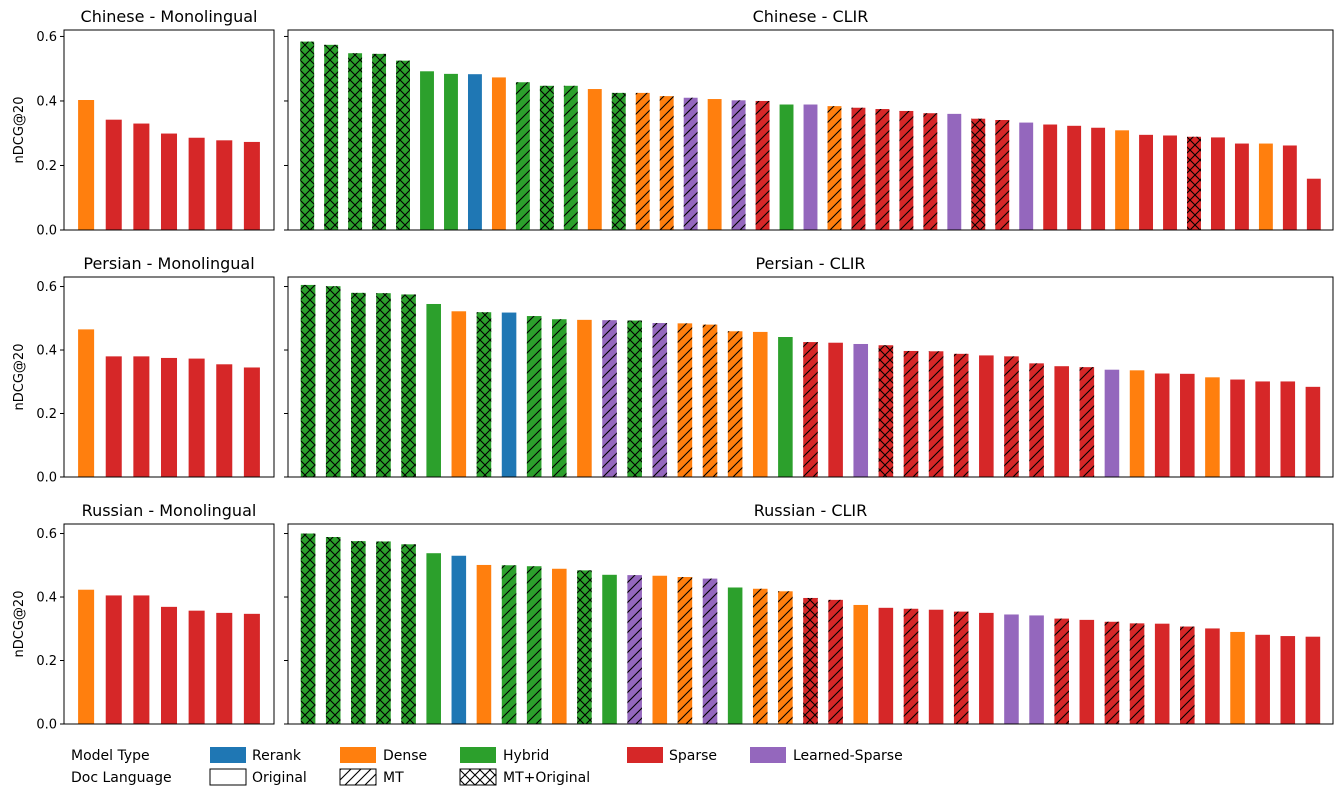  I want to click on legend-label-original: Original, so click(279, 778).